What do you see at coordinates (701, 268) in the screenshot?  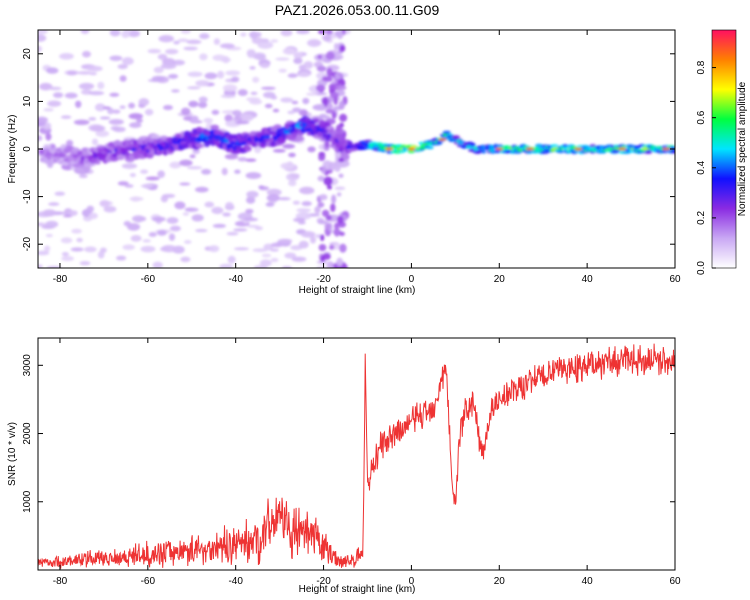 I see `colorbar-tick-label: 0.0` at bounding box center [701, 268].